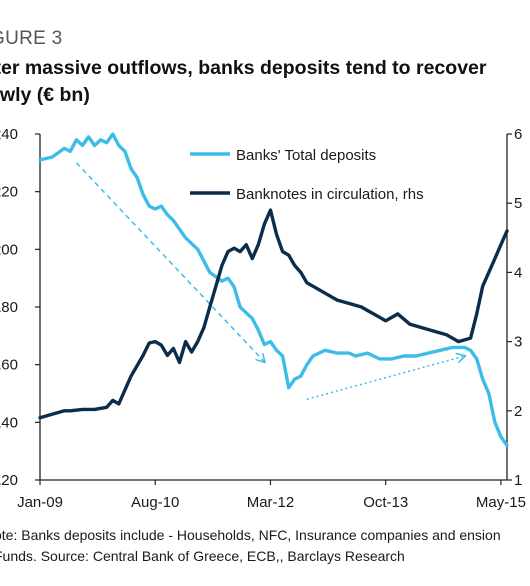  Describe the element at coordinates (501, 502) in the screenshot. I see `x-tick-label: May-15` at that location.